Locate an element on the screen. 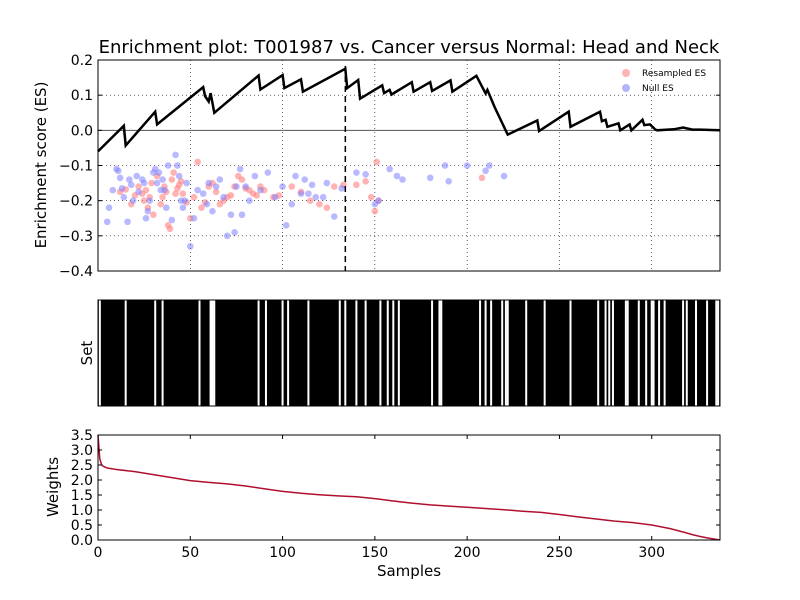 This screenshot has width=800, height=600. set-y-label: Set is located at coordinates (87, 353).